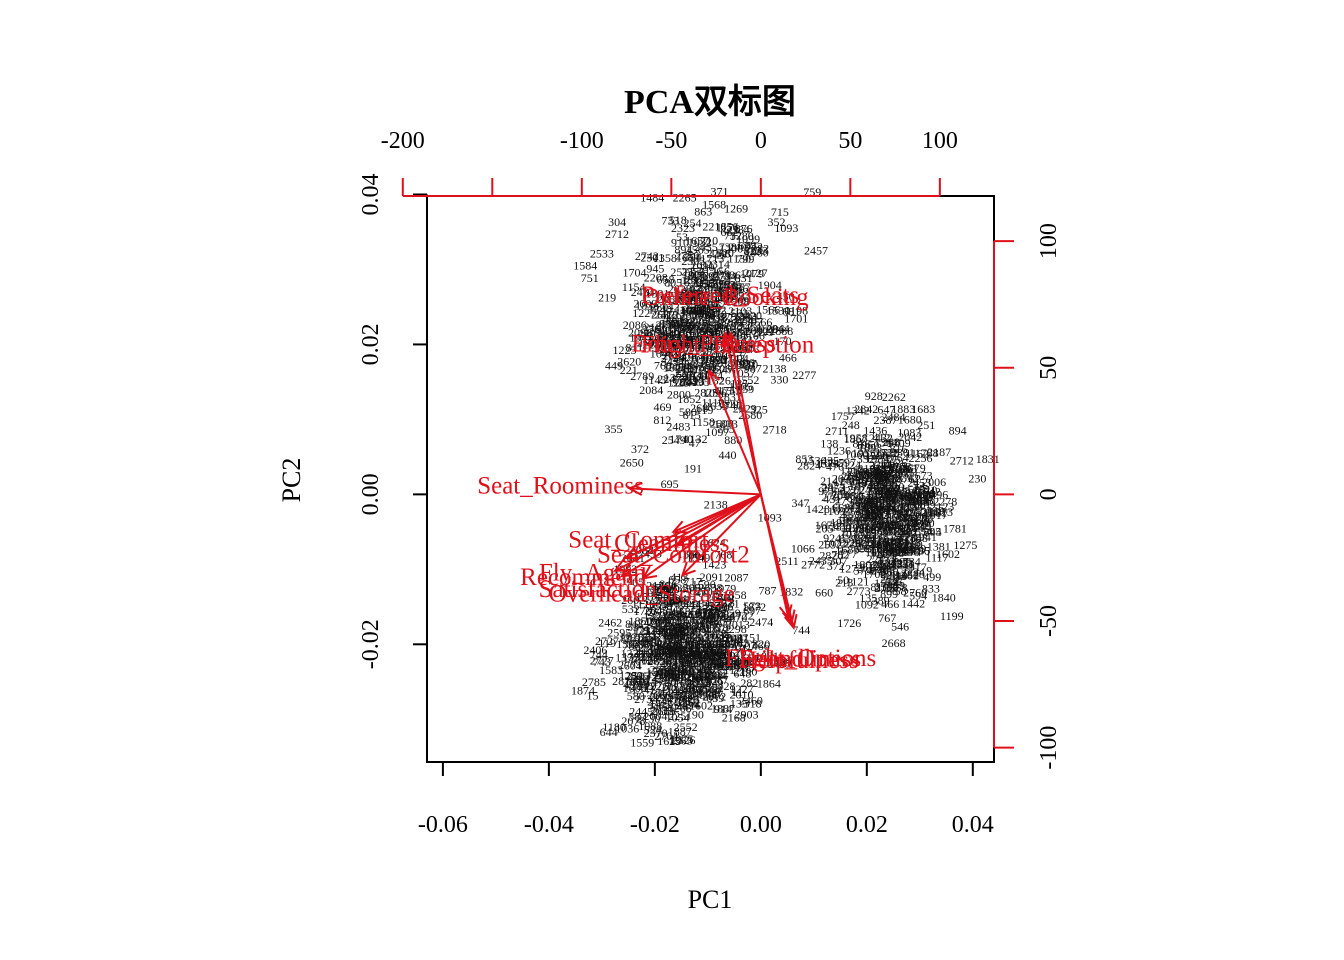 This screenshot has width=1344, height=960. Describe the element at coordinates (830, 497) in the screenshot. I see `score-point-label: 279` at that location.